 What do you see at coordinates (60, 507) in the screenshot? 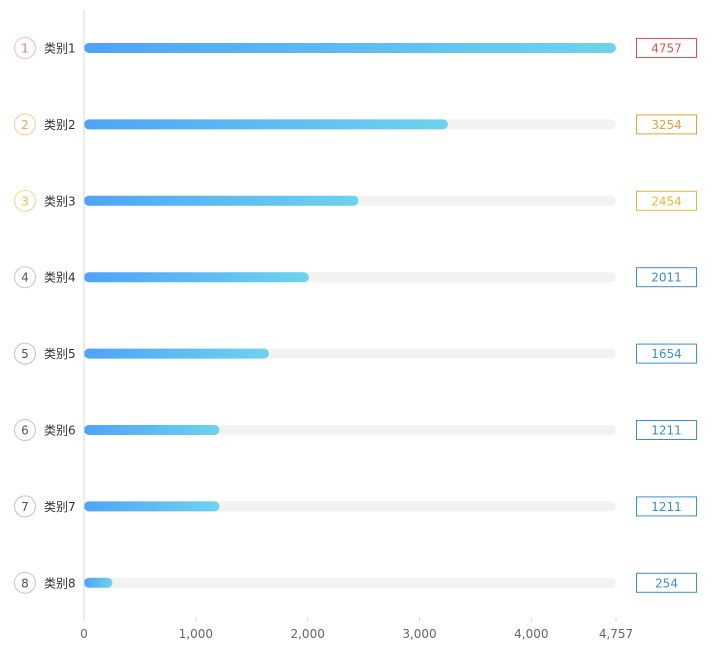
I see `category-label: 类别7` at bounding box center [60, 507].